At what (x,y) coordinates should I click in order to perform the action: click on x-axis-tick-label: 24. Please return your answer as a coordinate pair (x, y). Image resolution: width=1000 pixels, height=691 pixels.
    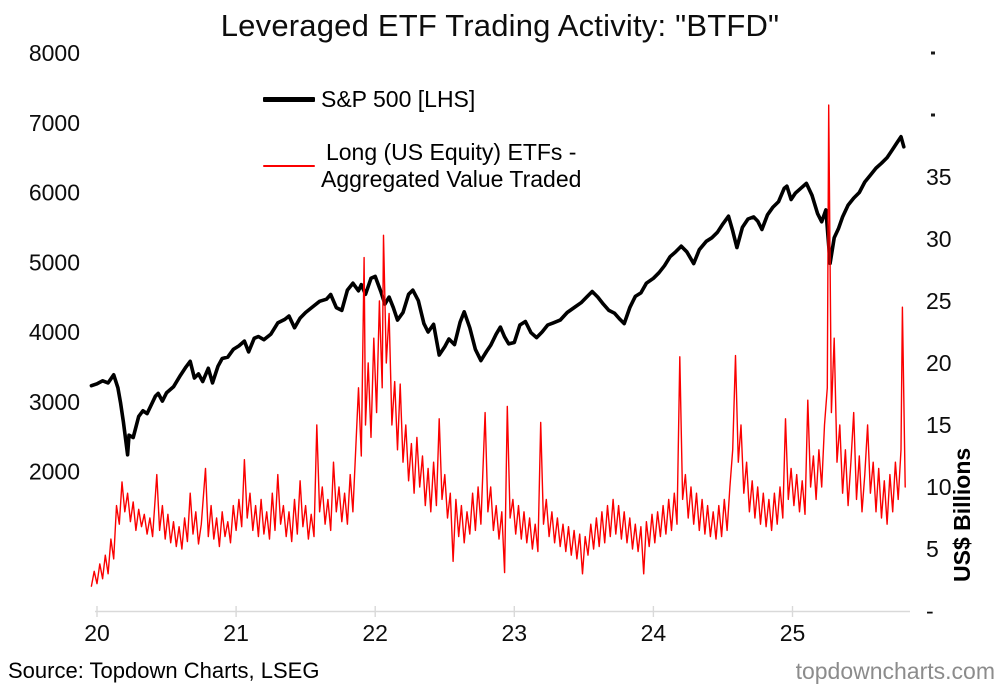
    Looking at the image, I should click on (654, 633).